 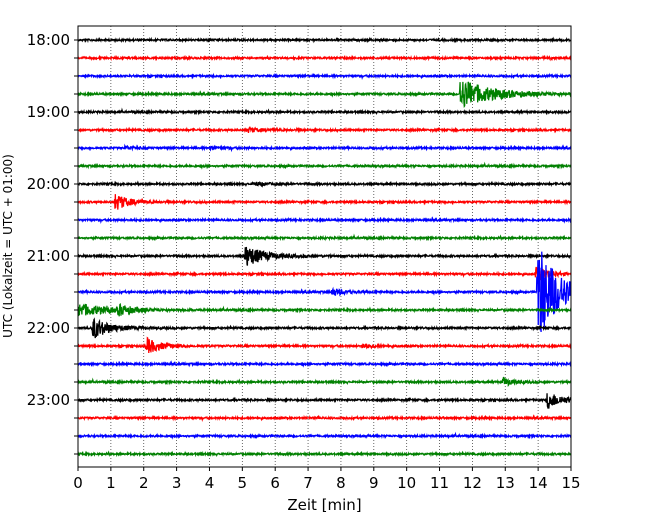 I want to click on x-tick-label: 11, so click(x=439, y=483).